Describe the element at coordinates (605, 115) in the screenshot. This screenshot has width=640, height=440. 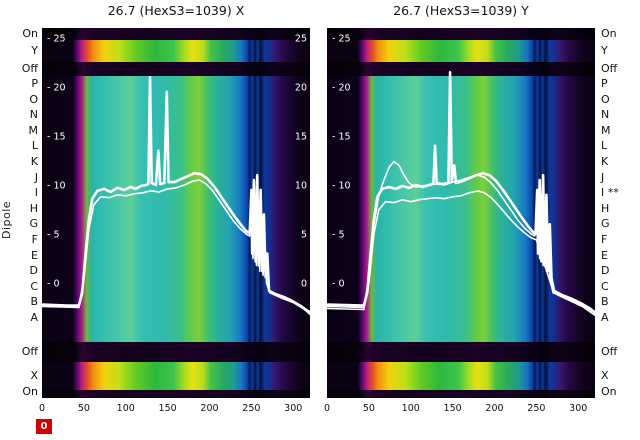
I see `right-axis-label-n: N` at that location.